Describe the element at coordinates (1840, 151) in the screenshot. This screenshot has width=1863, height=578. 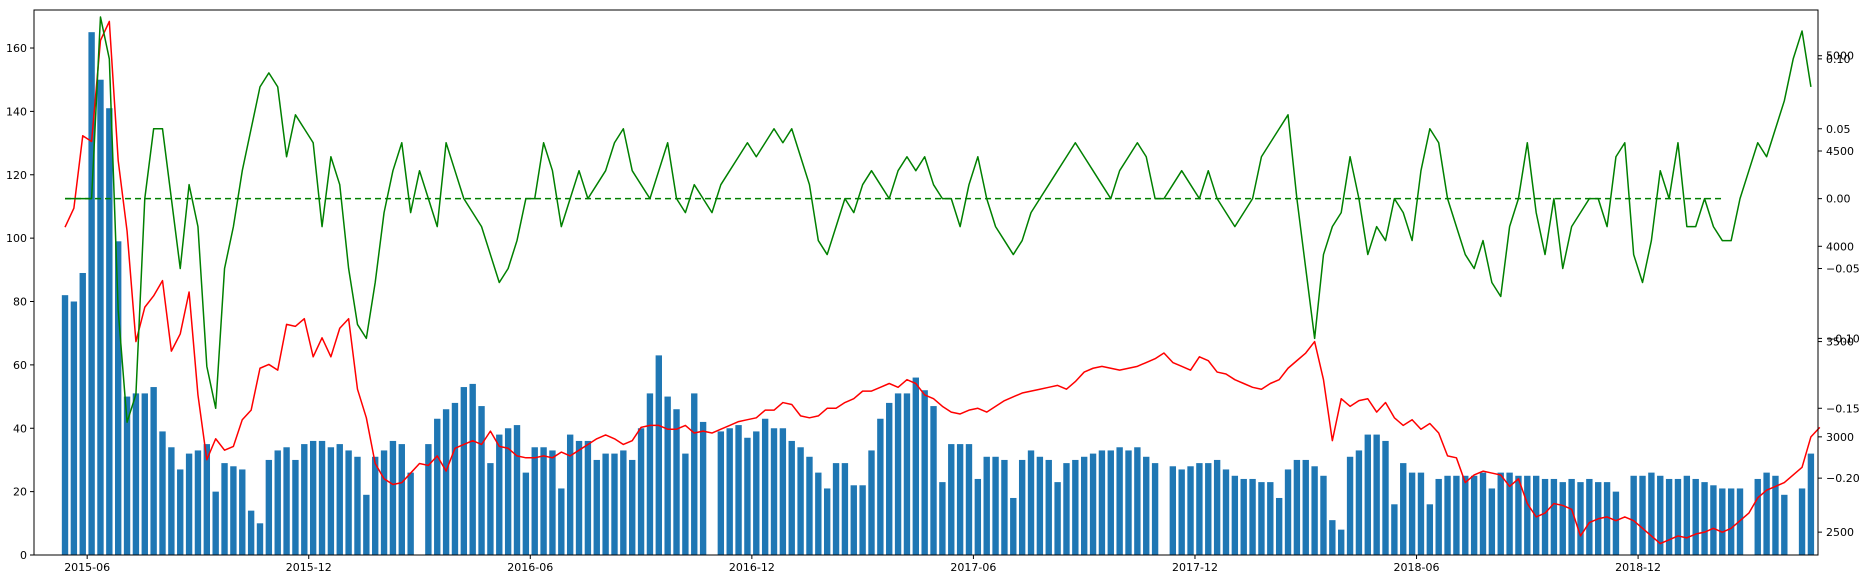
I see `right-price-tick-label: 4500` at that location.